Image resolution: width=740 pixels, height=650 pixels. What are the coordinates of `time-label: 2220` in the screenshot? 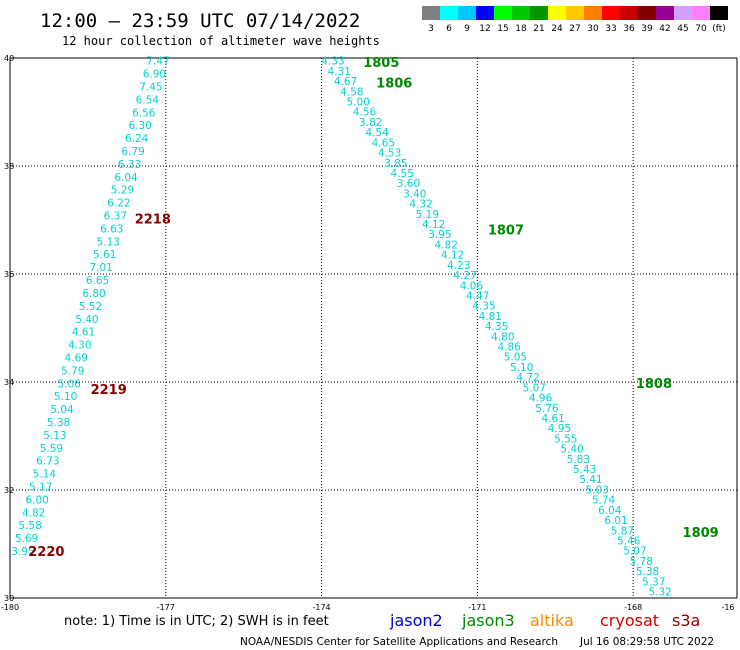 It's located at (46, 552).